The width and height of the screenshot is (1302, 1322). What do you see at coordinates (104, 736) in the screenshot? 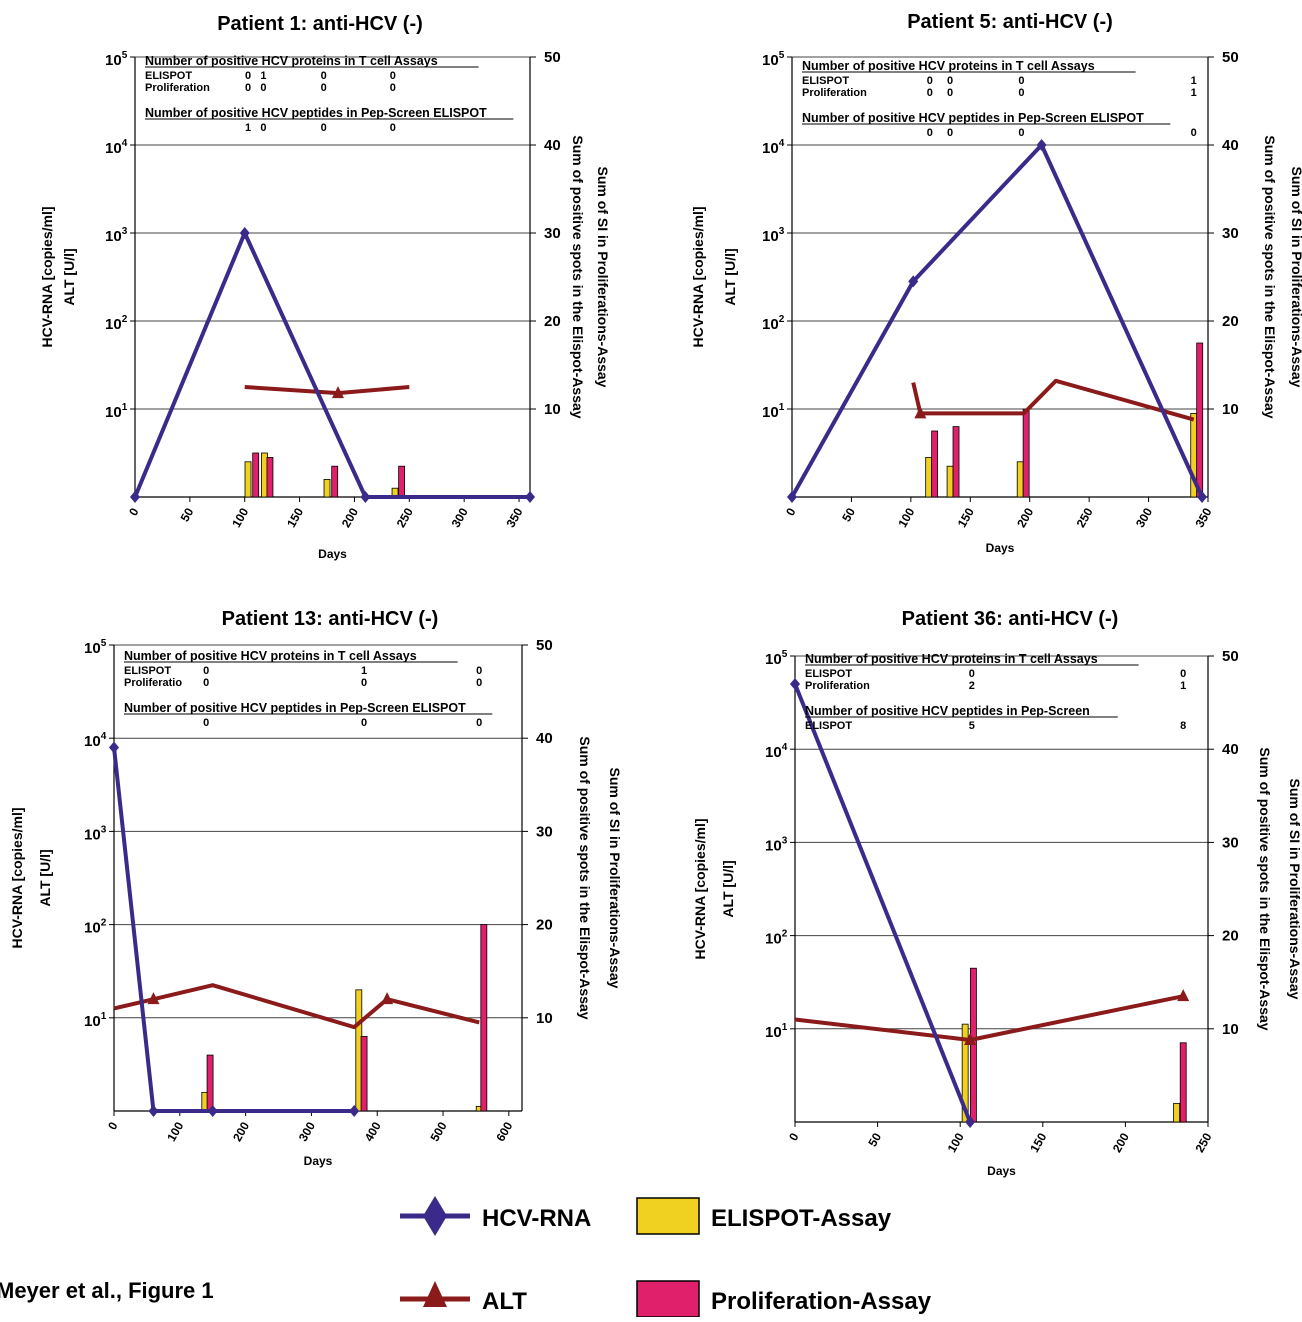
I see `tick-exponent: 4` at bounding box center [104, 736].